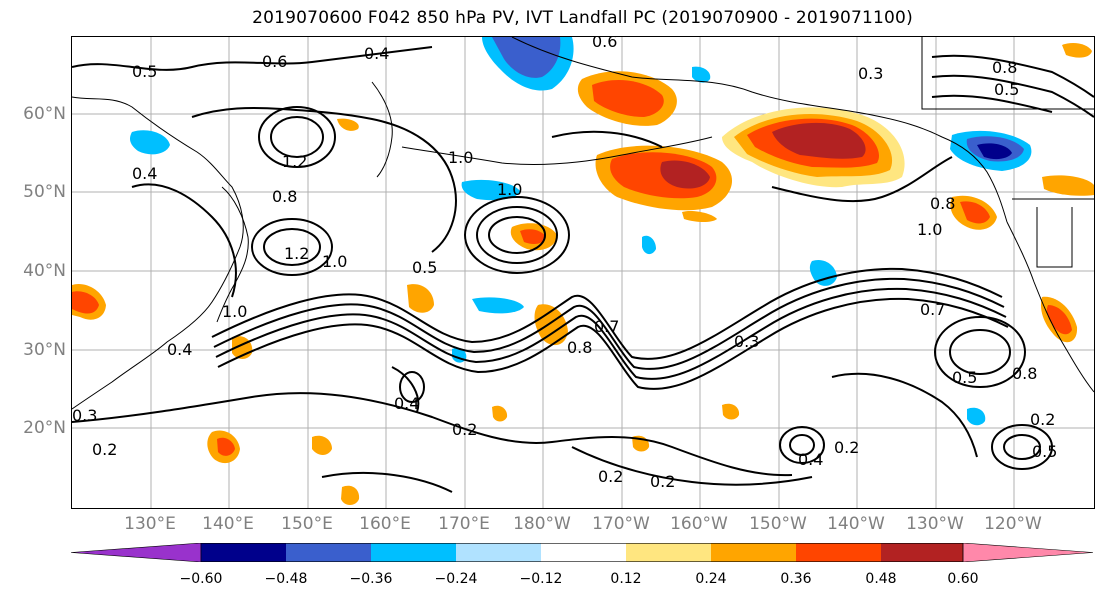 This screenshot has width=1105, height=601. I want to click on lon-label-120w: 120°W, so click(1013, 524).